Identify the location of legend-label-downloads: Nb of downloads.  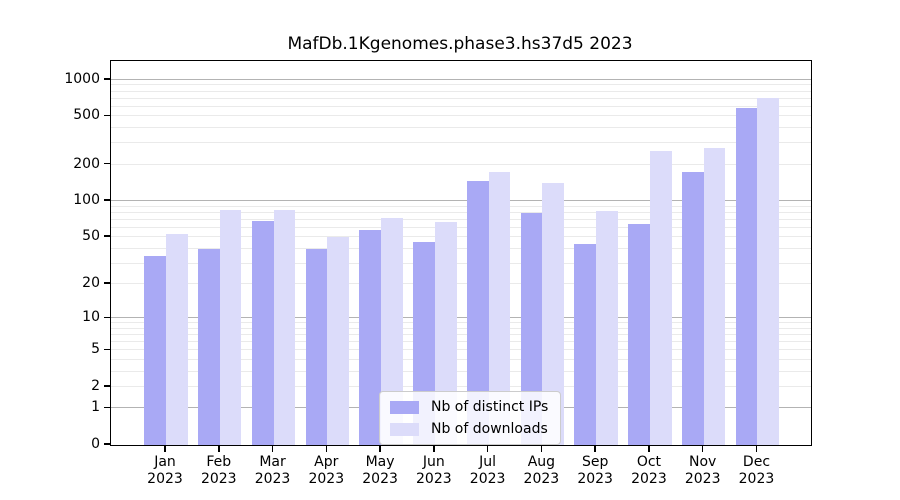
(489, 429).